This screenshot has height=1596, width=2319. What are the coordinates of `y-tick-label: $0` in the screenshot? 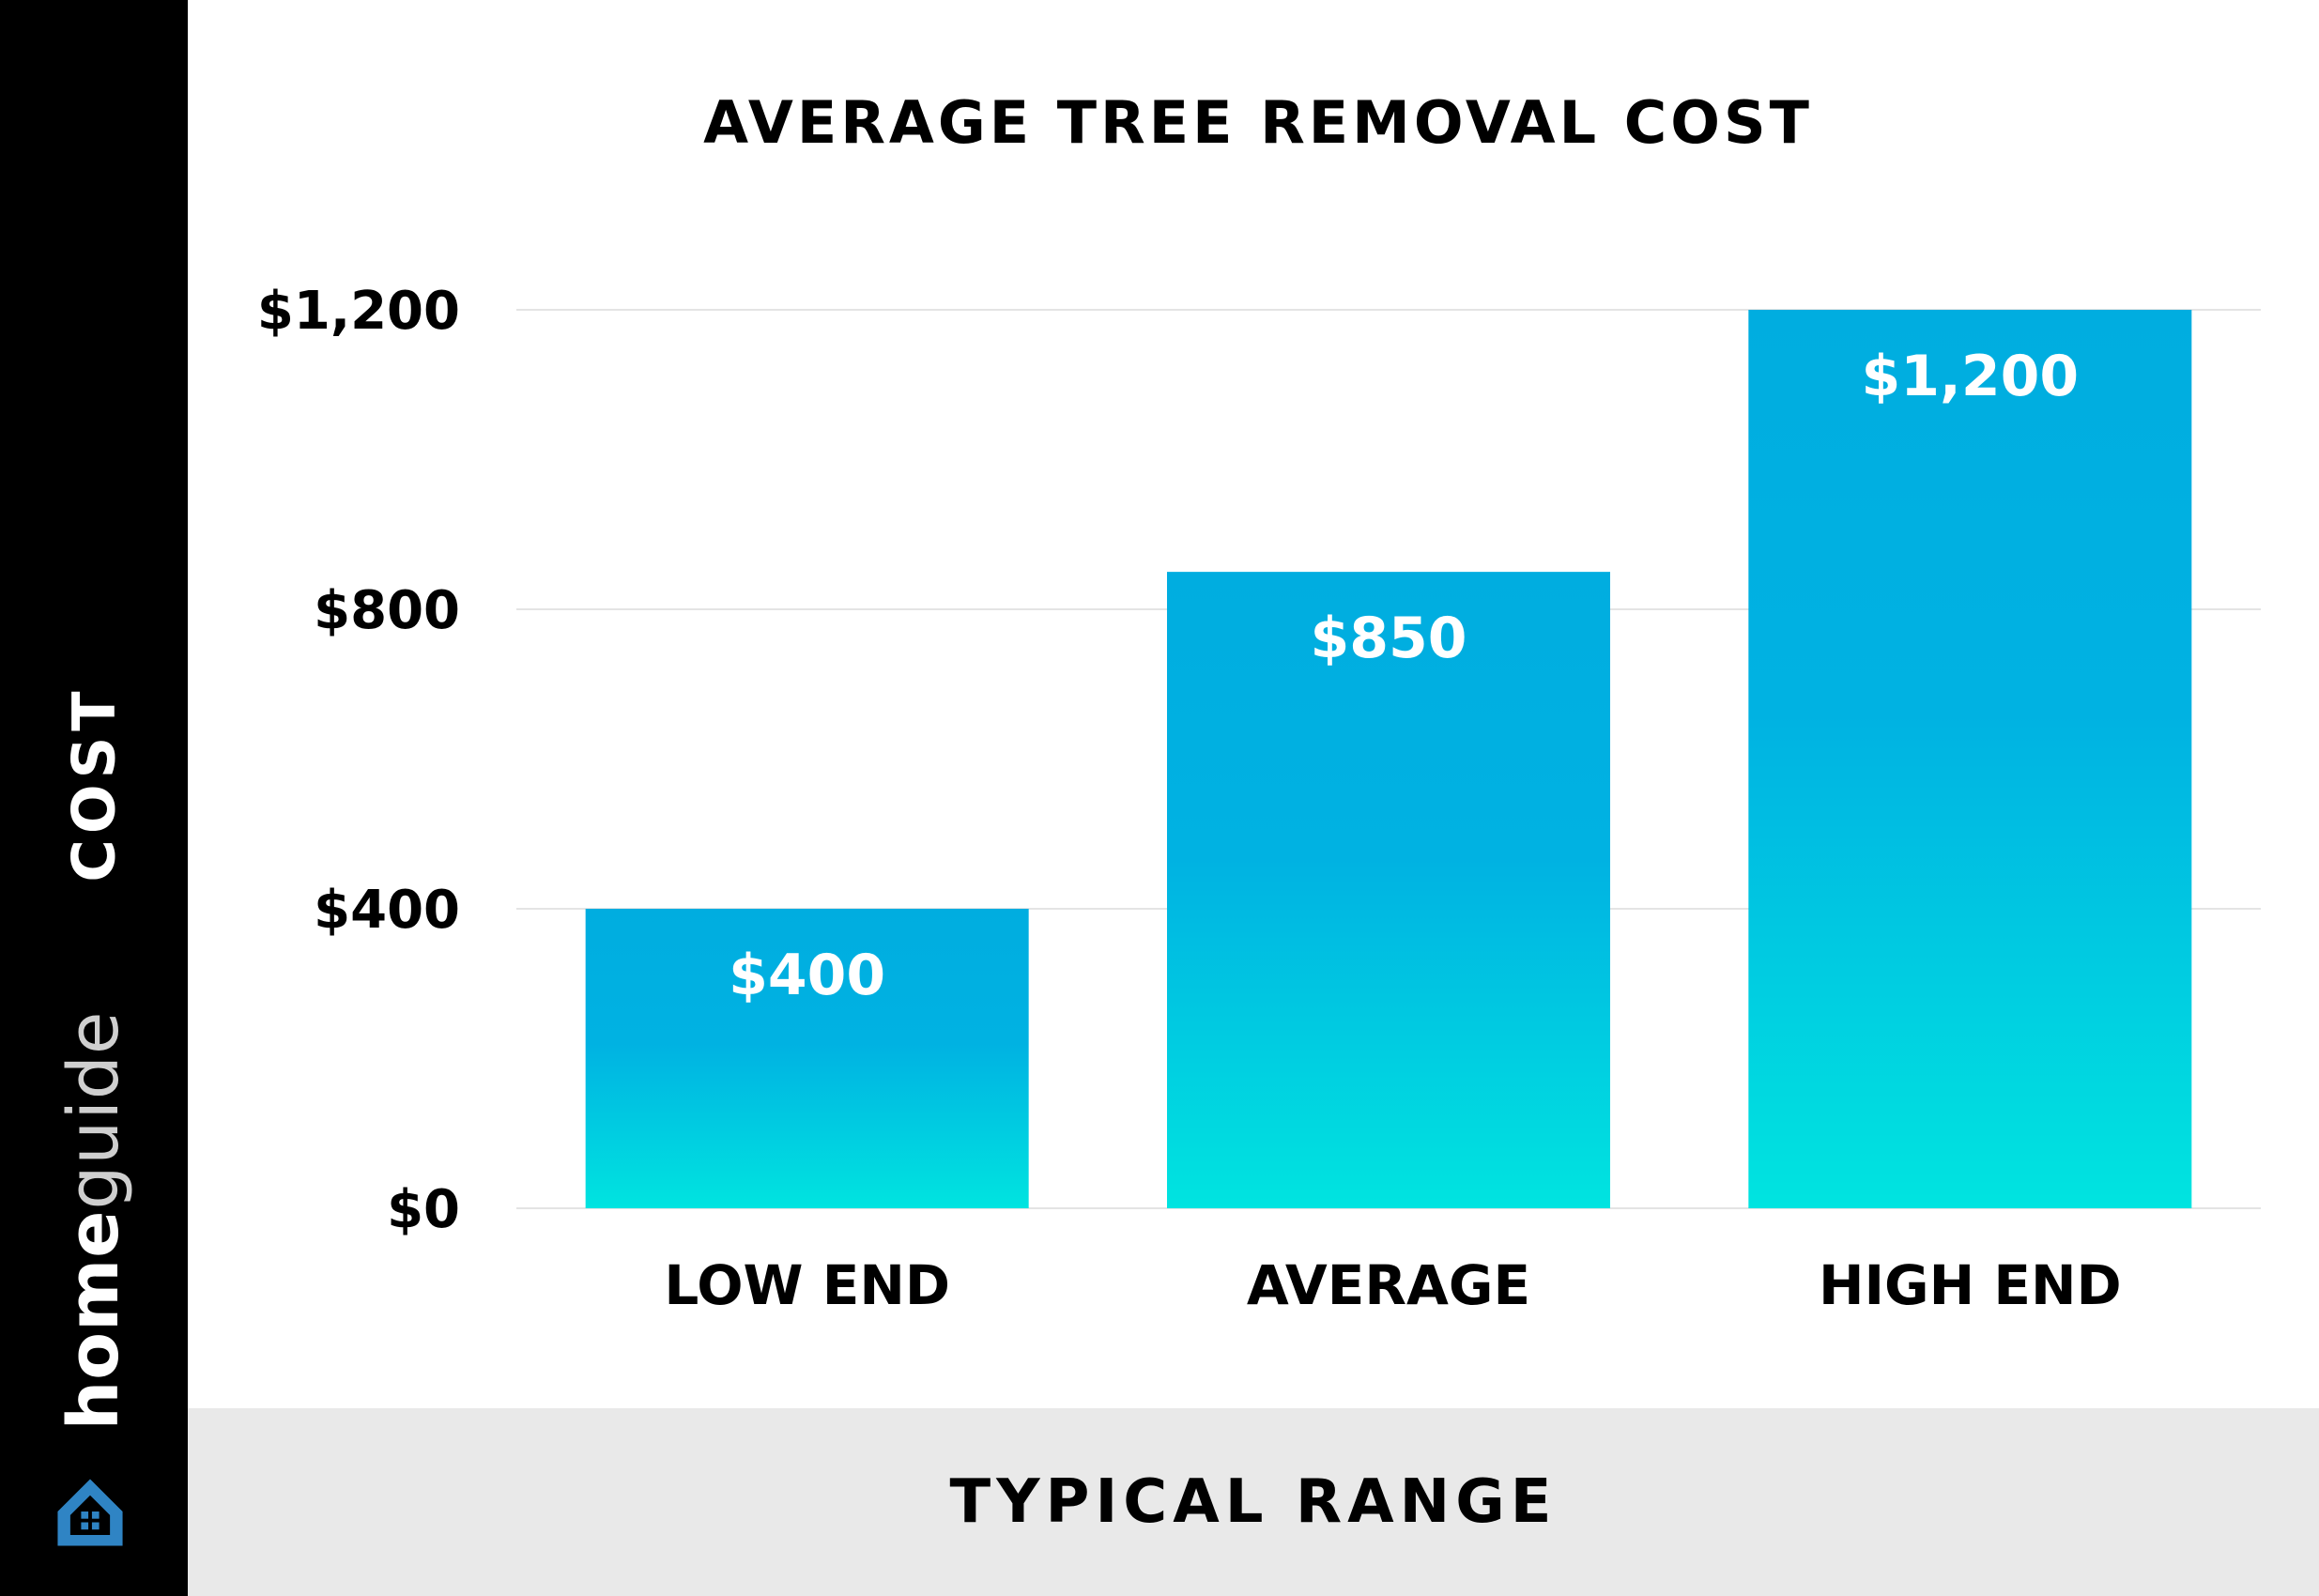 It's located at (423, 1210).